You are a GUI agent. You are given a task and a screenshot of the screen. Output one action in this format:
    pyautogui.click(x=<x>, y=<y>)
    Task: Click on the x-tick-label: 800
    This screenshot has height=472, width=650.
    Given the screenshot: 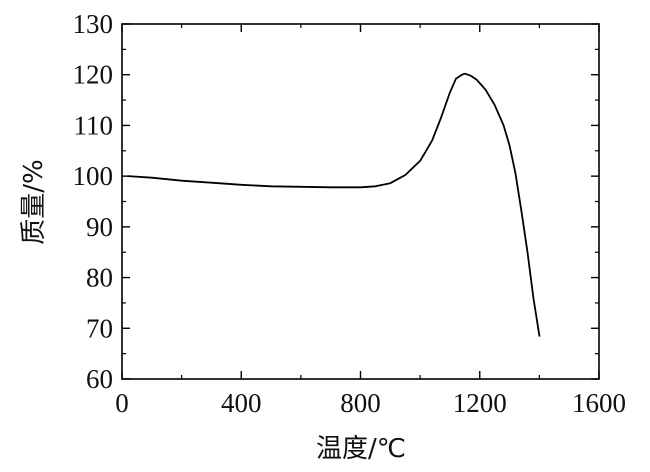 What is the action you would take?
    pyautogui.click(x=360, y=403)
    